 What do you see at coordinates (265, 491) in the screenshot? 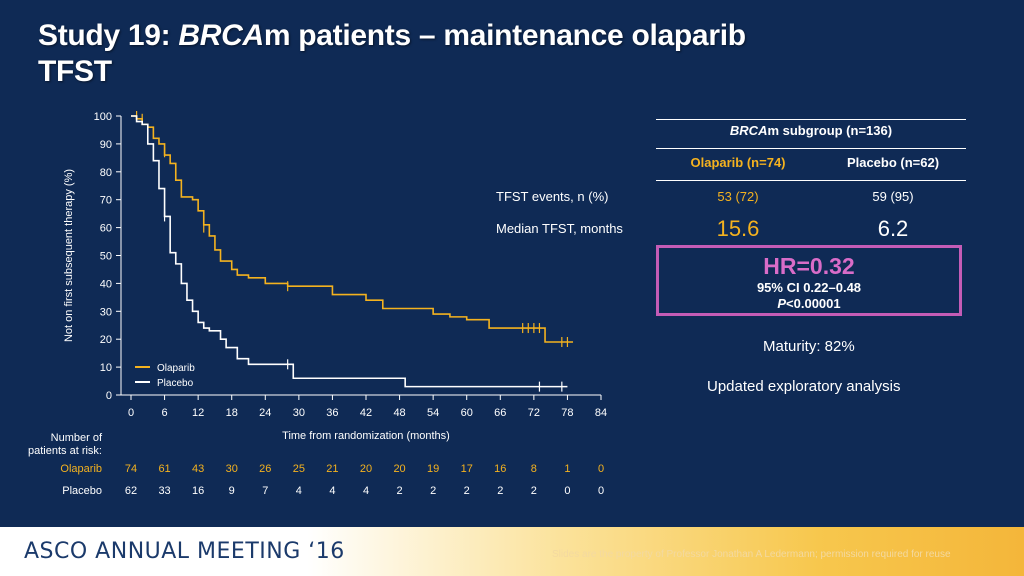
I see `risk-value-placebo: 7` at bounding box center [265, 491].